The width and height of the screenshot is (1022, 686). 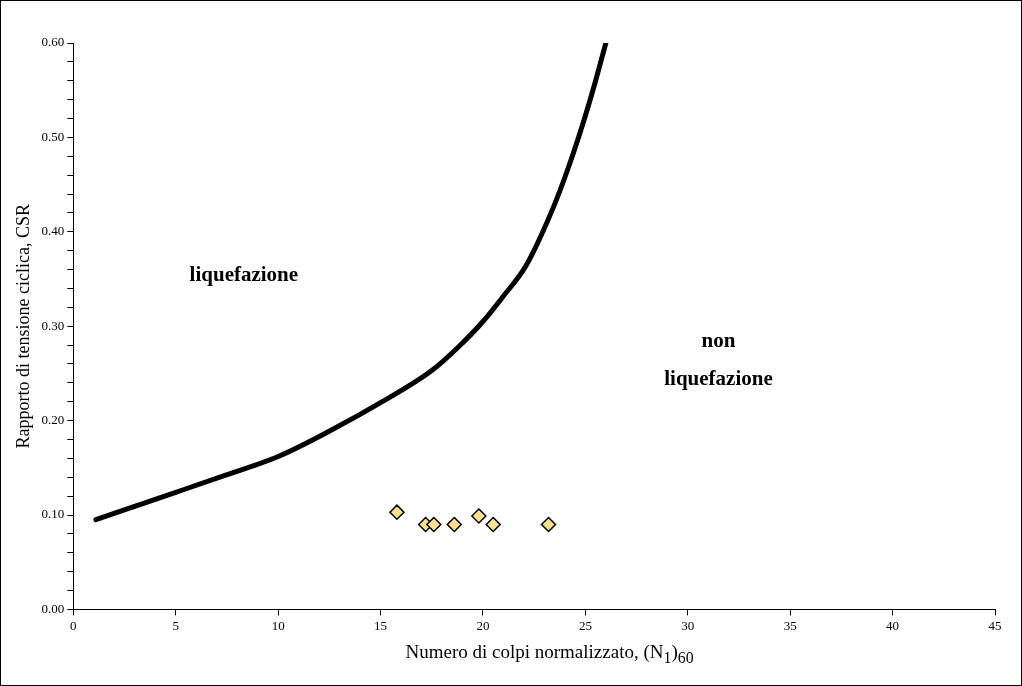 What do you see at coordinates (53, 42) in the screenshot?
I see `y-tick-label: 0.60` at bounding box center [53, 42].